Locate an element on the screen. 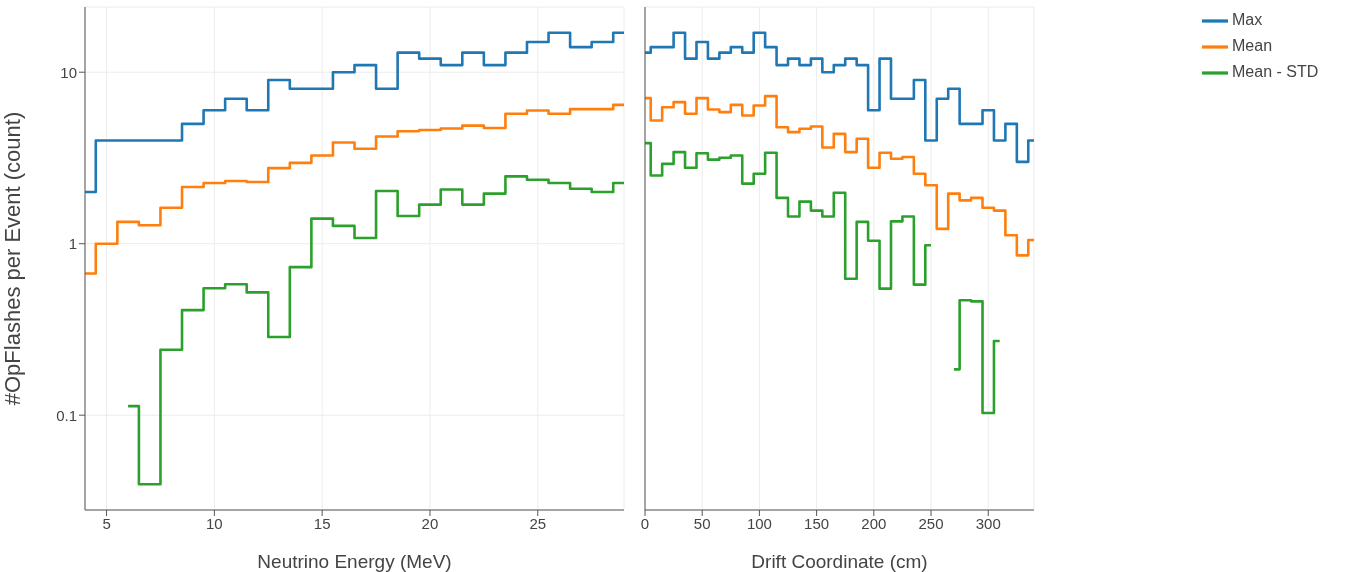 The width and height of the screenshot is (1352, 572). x-tick-label: 5 is located at coordinates (106, 523).